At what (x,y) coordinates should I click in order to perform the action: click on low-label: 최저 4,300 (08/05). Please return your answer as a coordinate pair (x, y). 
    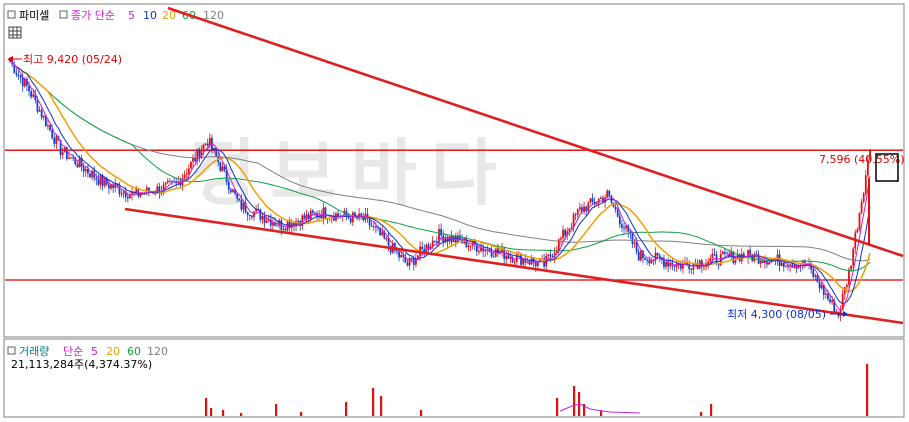
    Looking at the image, I should click on (776, 314).